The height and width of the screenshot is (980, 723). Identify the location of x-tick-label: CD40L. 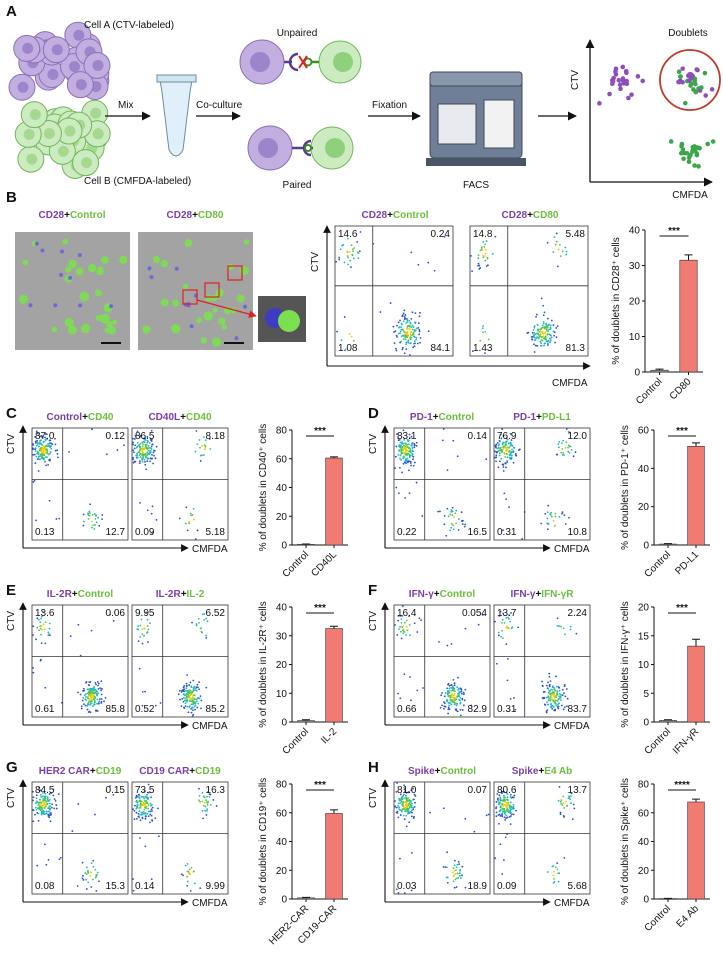
(324, 564).